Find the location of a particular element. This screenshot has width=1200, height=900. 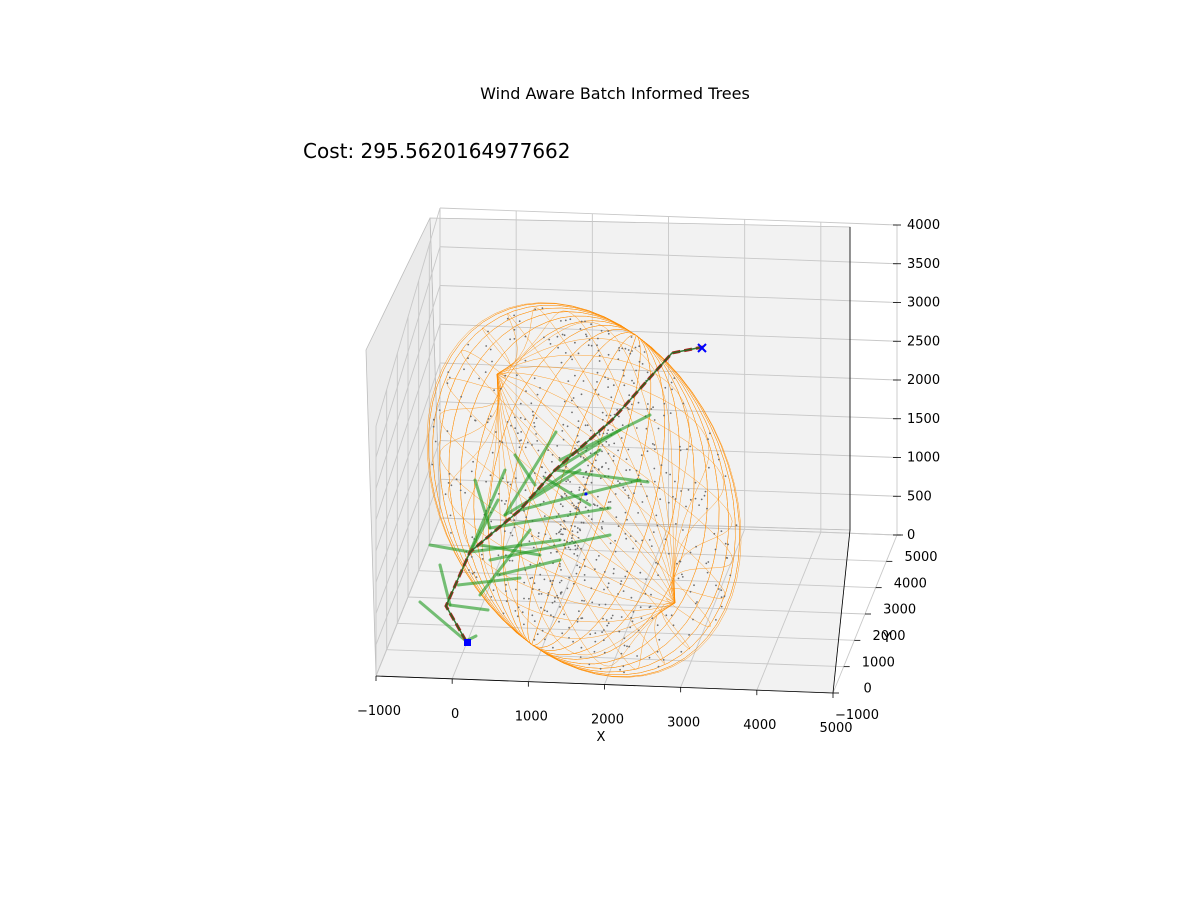

z-tick-label: 1000 is located at coordinates (923, 458).